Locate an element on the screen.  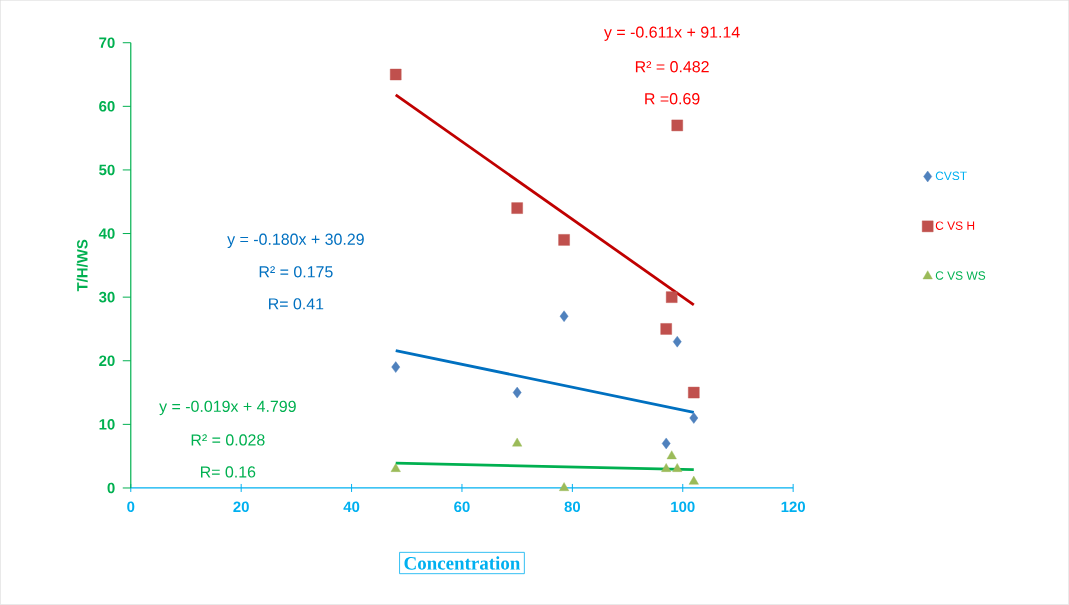
legend-label: CVST is located at coordinates (951, 176).